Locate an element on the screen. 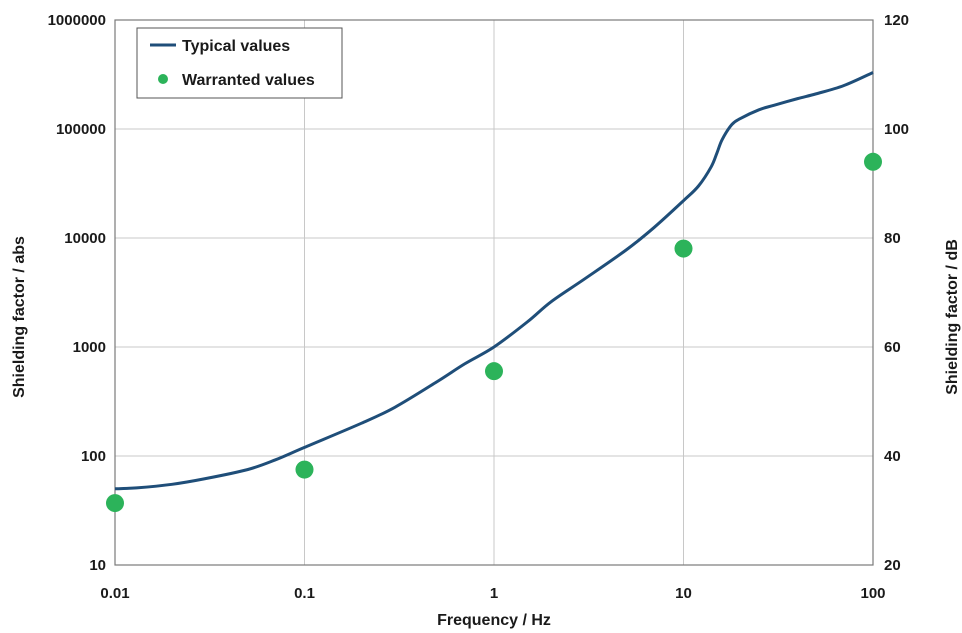 This screenshot has height=633, width=962. y2-tick-label: 20 is located at coordinates (892, 565).